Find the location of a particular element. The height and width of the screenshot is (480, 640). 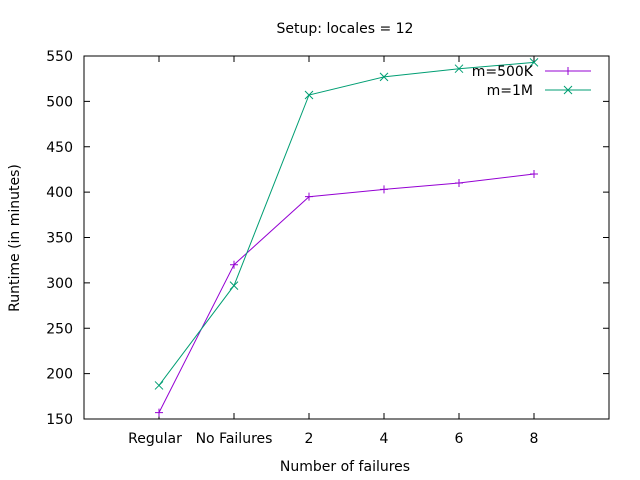

y-tick-label: 250 is located at coordinates (59, 329).